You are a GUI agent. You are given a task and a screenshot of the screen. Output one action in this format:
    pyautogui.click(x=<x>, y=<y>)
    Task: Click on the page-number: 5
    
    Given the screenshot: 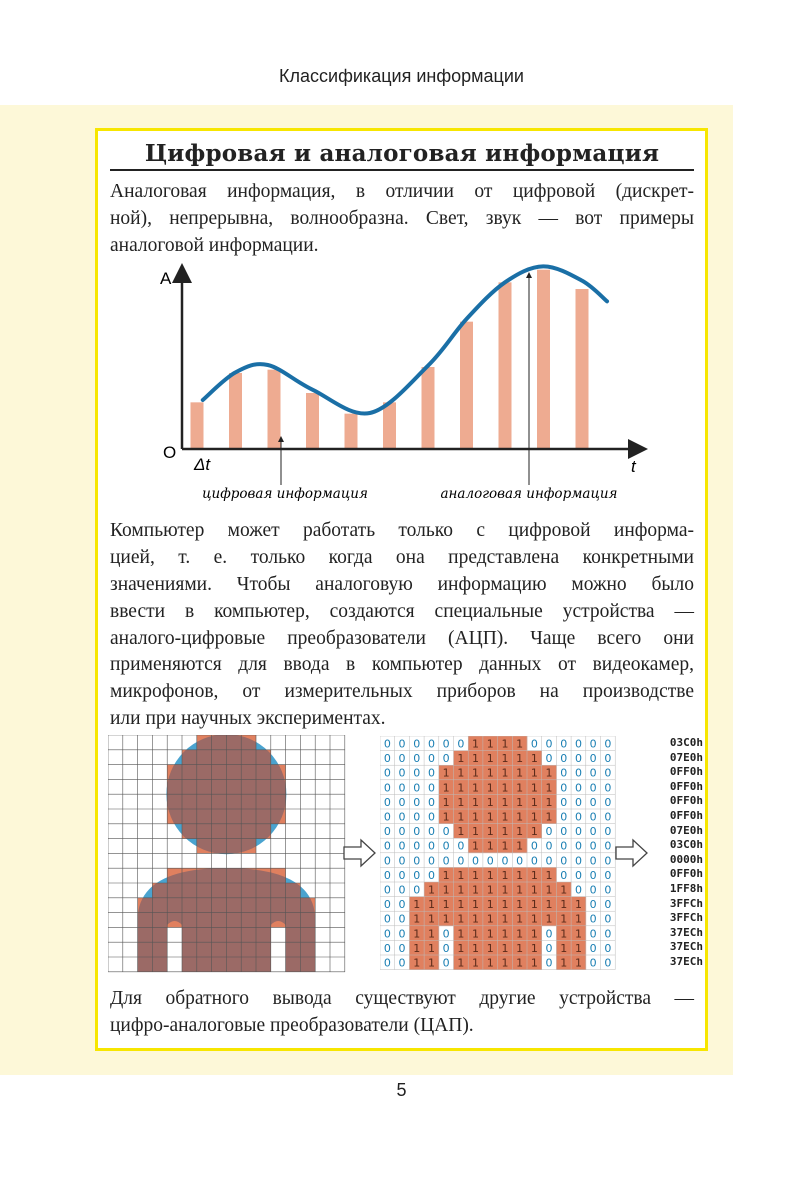 What is the action you would take?
    pyautogui.click(x=401, y=1090)
    